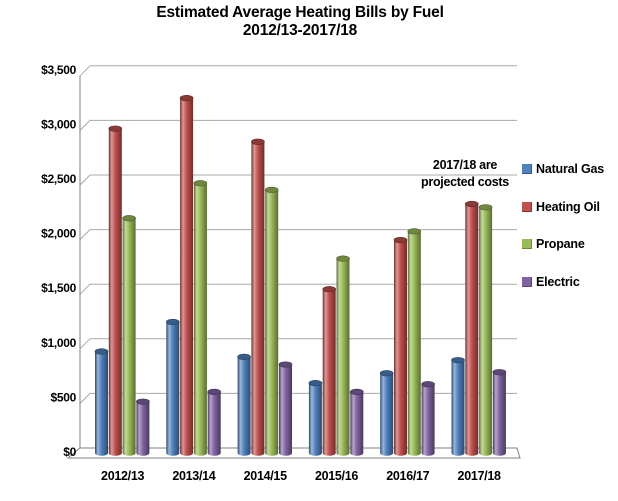 This screenshot has width=618, height=501. What do you see at coordinates (186, 275) in the screenshot?
I see `bar-heating-oil-2013/14` at bounding box center [186, 275].